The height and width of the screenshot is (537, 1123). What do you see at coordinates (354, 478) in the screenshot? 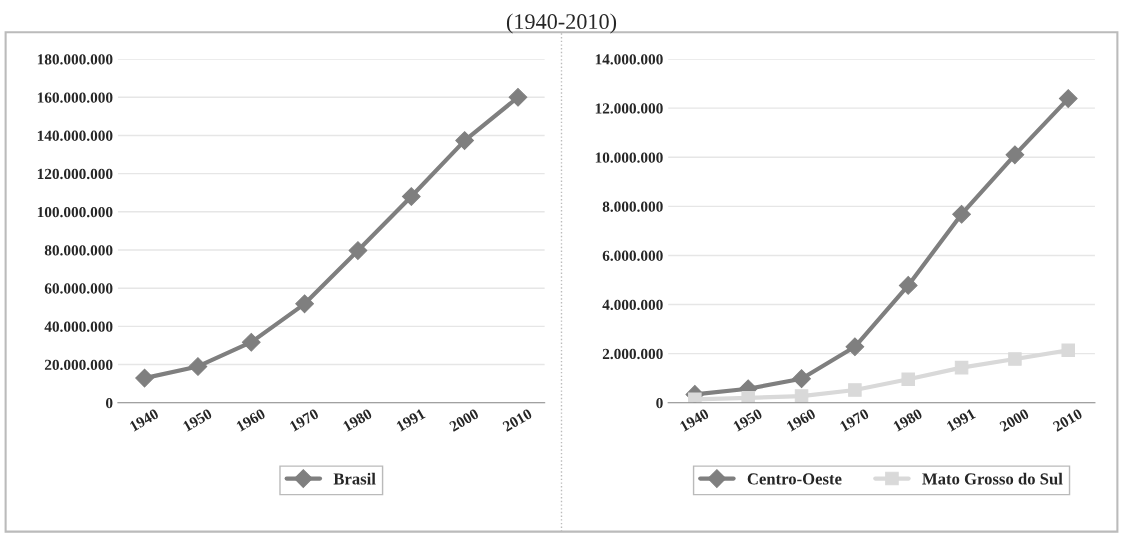
I see `legend-label: Brasil` at bounding box center [354, 478].